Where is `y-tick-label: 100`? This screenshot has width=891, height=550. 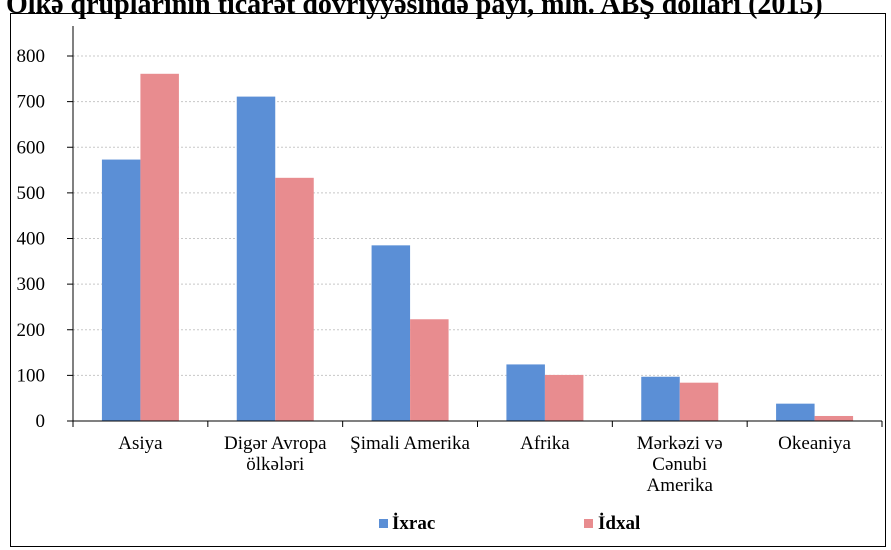
y-tick-label: 100 is located at coordinates (31, 375).